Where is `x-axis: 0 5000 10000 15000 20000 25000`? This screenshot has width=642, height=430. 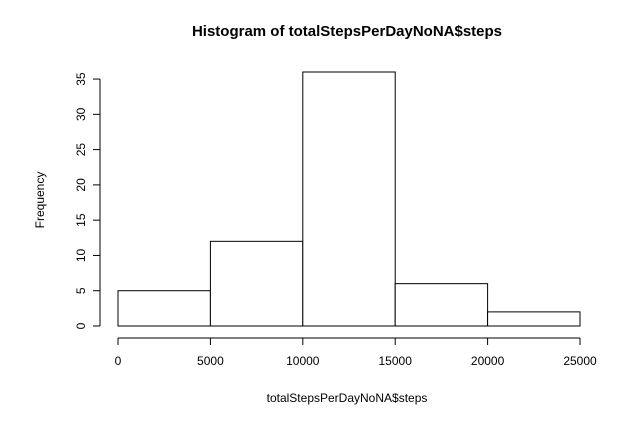
x-axis: 0 5000 10000 15000 20000 25000 is located at coordinates (356, 352).